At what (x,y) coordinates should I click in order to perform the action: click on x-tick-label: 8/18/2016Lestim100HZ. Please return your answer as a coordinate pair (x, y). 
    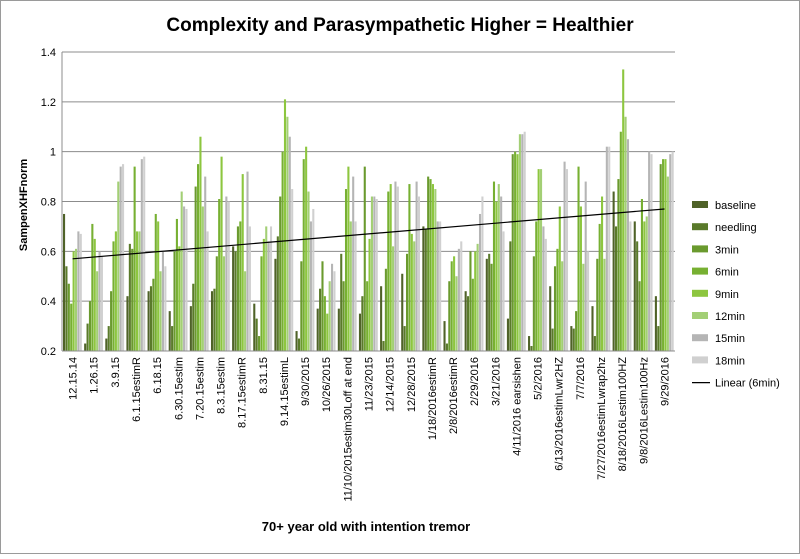
    Looking at the image, I should click on (623, 414).